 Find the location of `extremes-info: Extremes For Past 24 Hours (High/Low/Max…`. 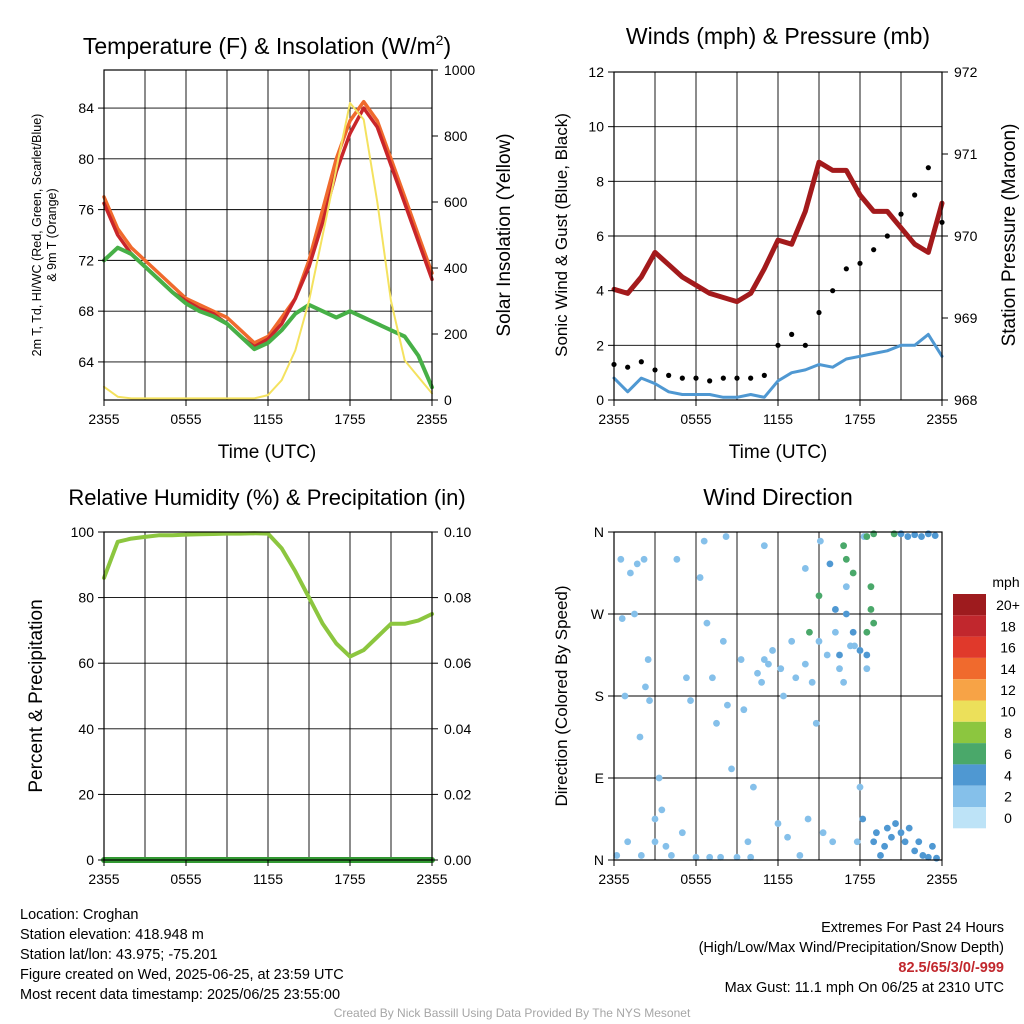

extremes-info: Extremes For Past 24 Hours (High/Low/Max… is located at coordinates (851, 958).